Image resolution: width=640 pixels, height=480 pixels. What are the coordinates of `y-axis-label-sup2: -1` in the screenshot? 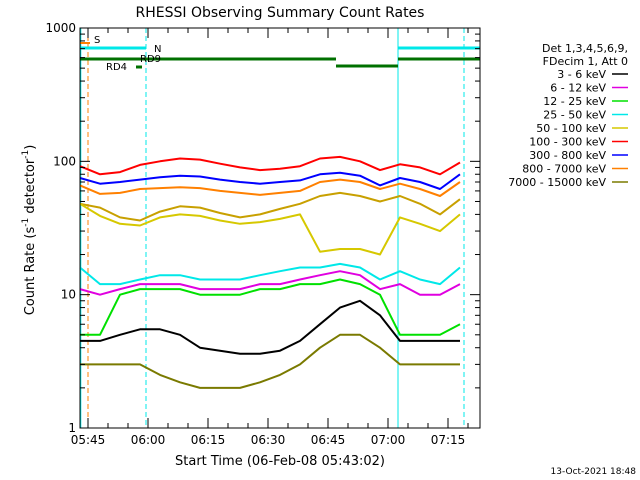 It's located at (26, 154).